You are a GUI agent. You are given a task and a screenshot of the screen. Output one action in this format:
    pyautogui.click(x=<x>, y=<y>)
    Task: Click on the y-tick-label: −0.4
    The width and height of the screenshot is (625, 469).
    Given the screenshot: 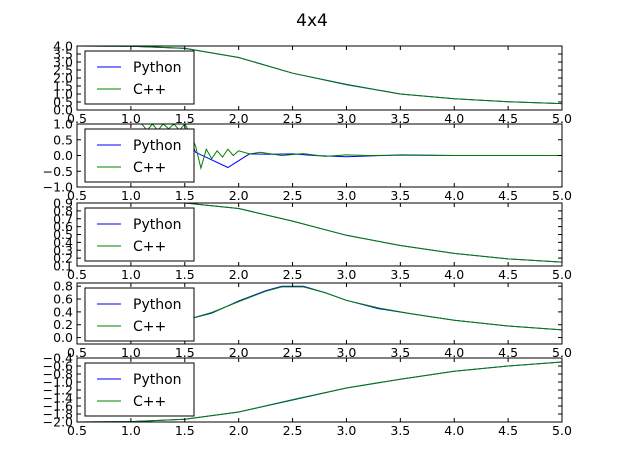 What is the action you would take?
    pyautogui.click(x=58, y=358)
    